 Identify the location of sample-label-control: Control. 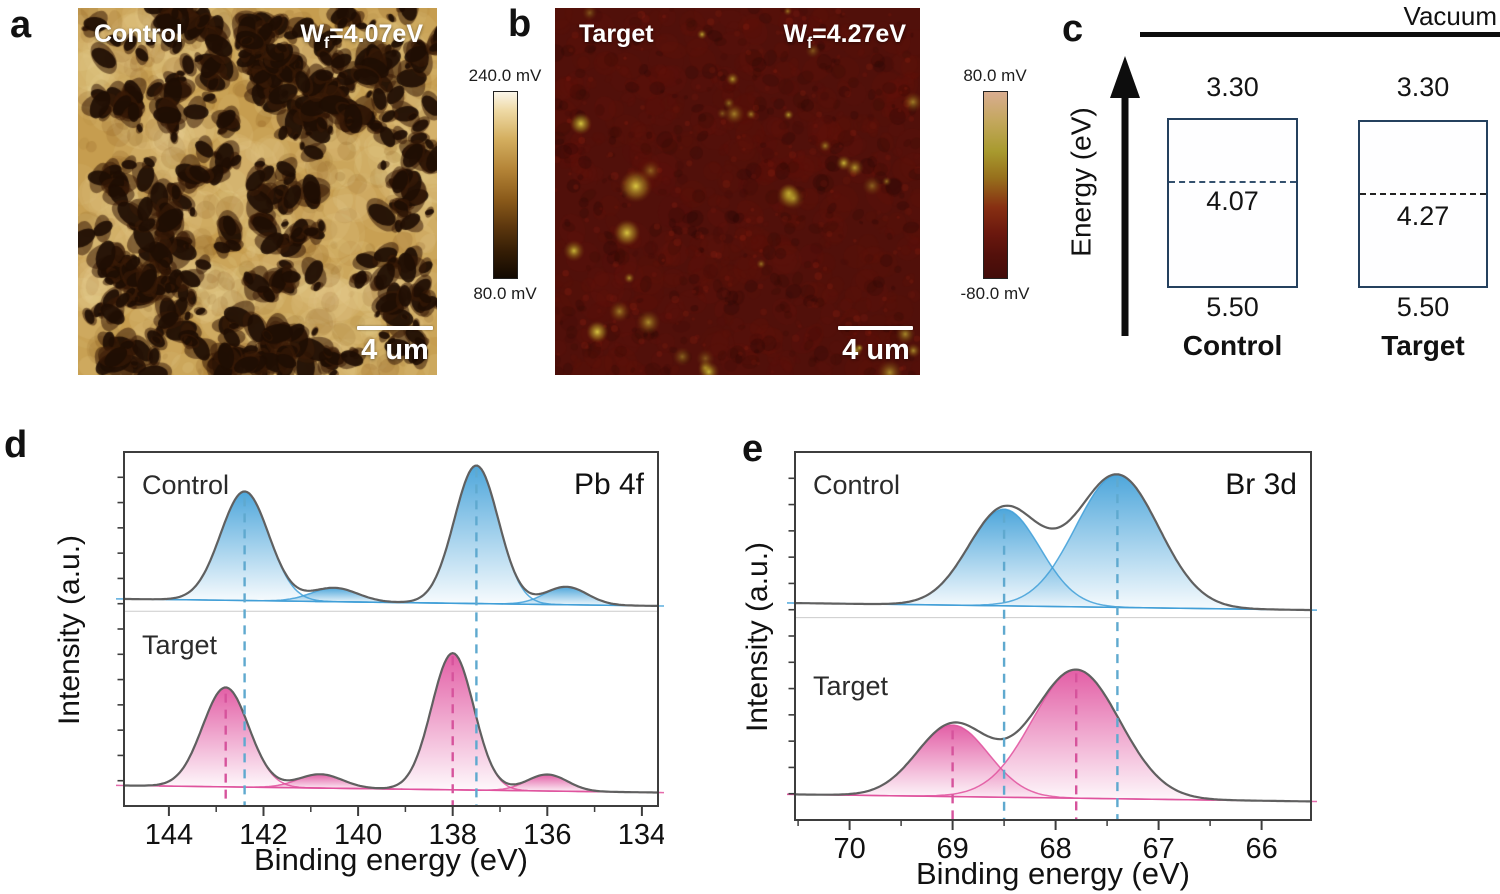
(138, 34).